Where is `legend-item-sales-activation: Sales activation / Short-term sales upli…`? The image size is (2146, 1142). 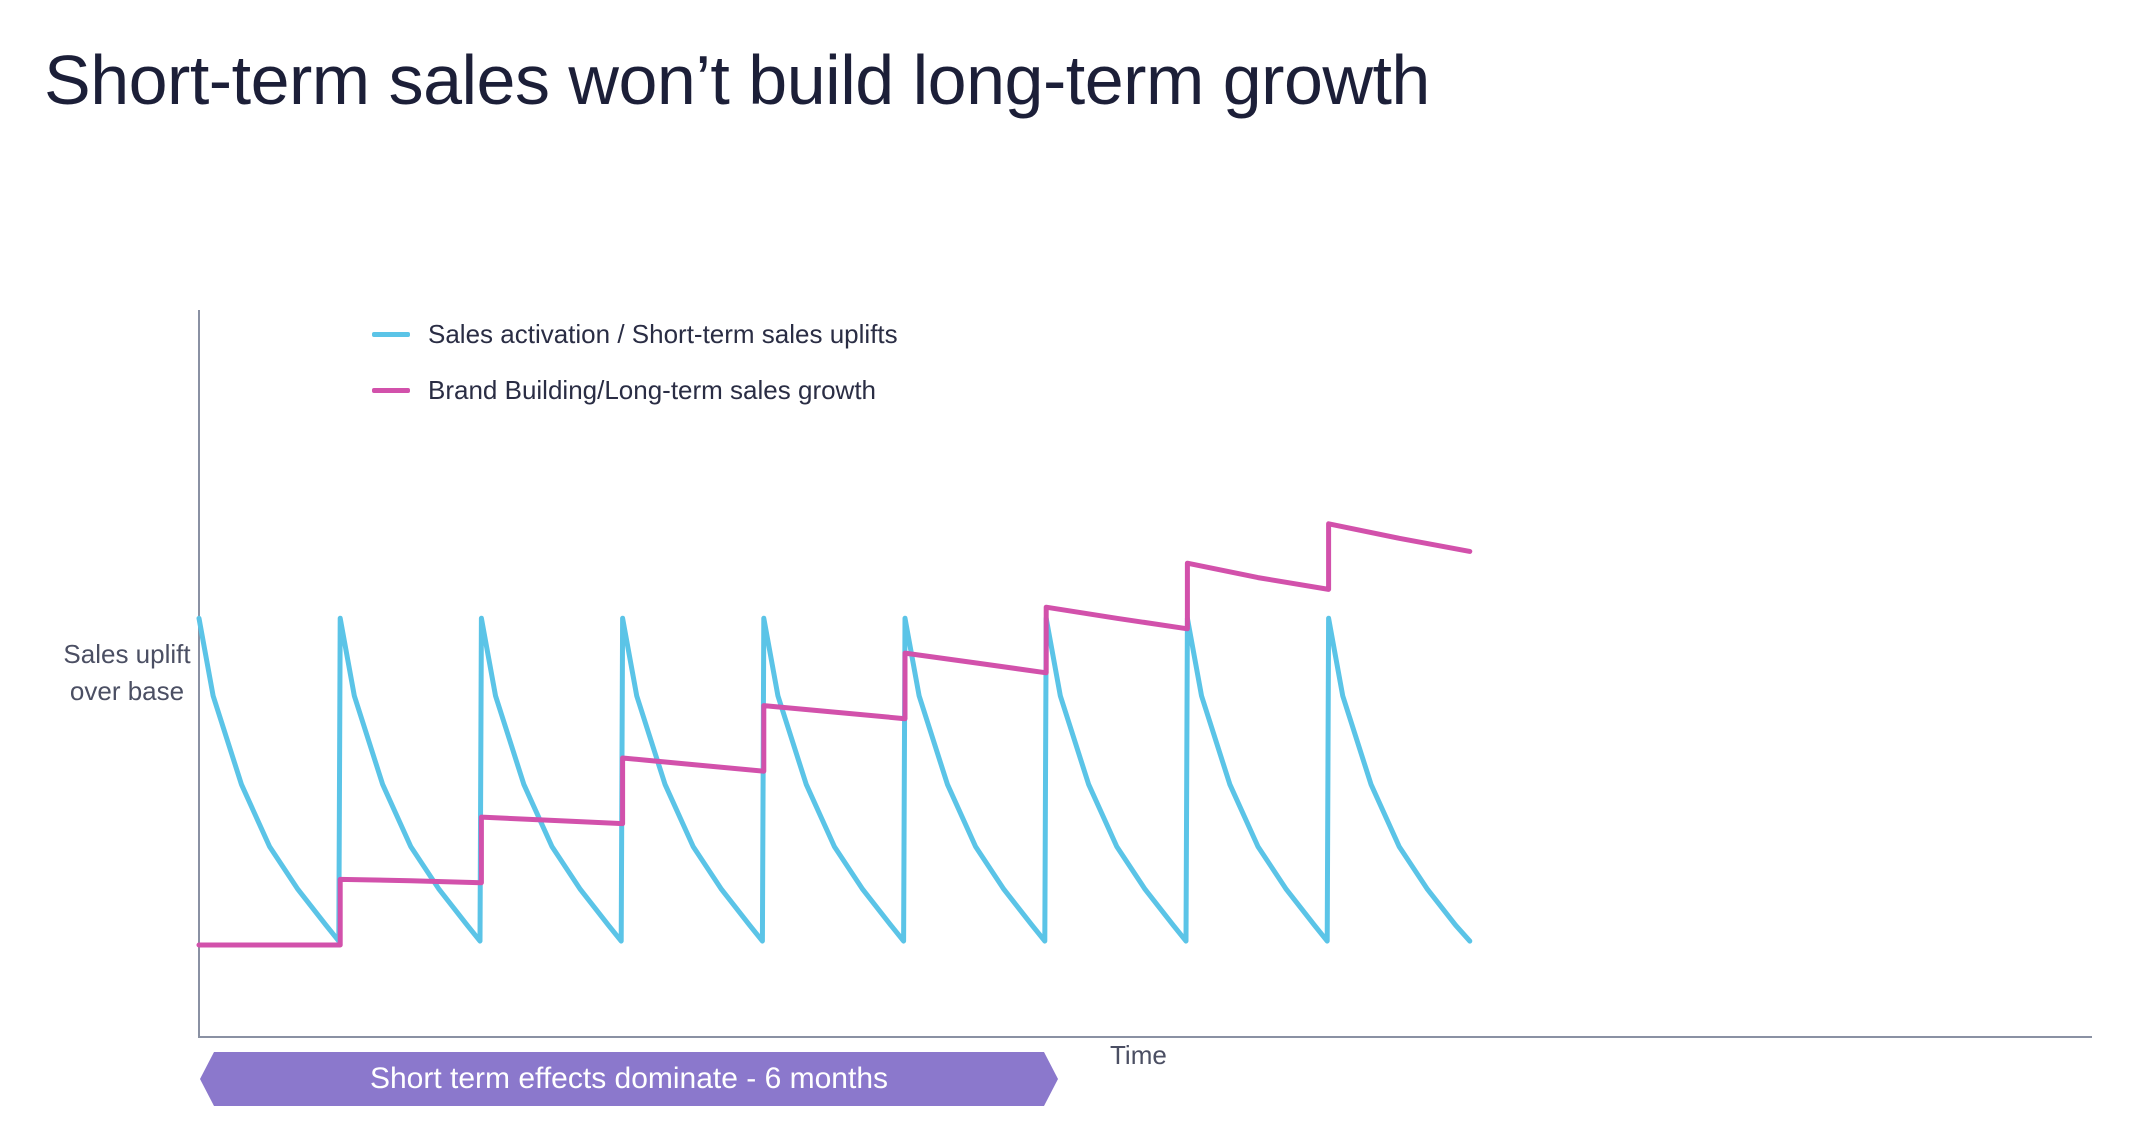 legend-item-sales-activation: Sales activation / Short-term sales upli… is located at coordinates (635, 334).